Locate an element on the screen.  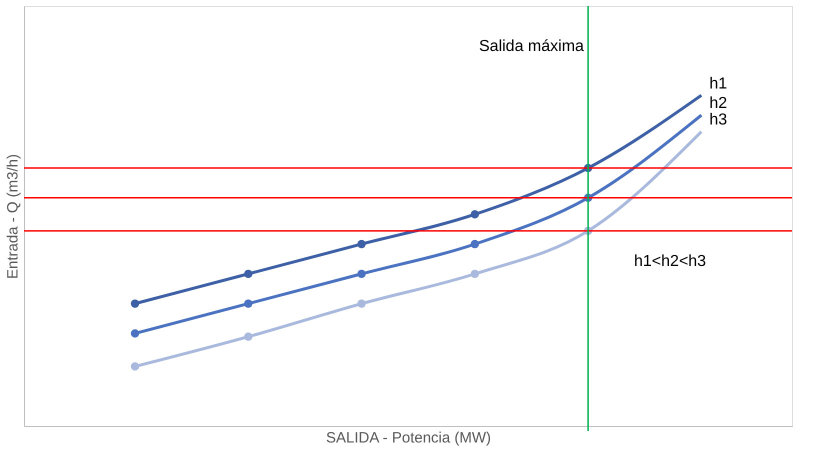
x-axis-title: SALIDA - Potencia (MW) is located at coordinates (409, 438).